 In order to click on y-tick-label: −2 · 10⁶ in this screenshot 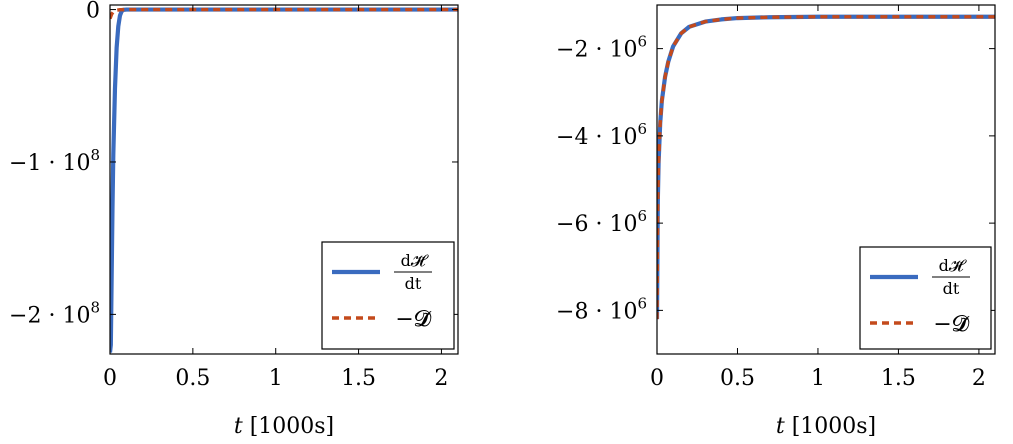, I will do `click(601, 48)`.